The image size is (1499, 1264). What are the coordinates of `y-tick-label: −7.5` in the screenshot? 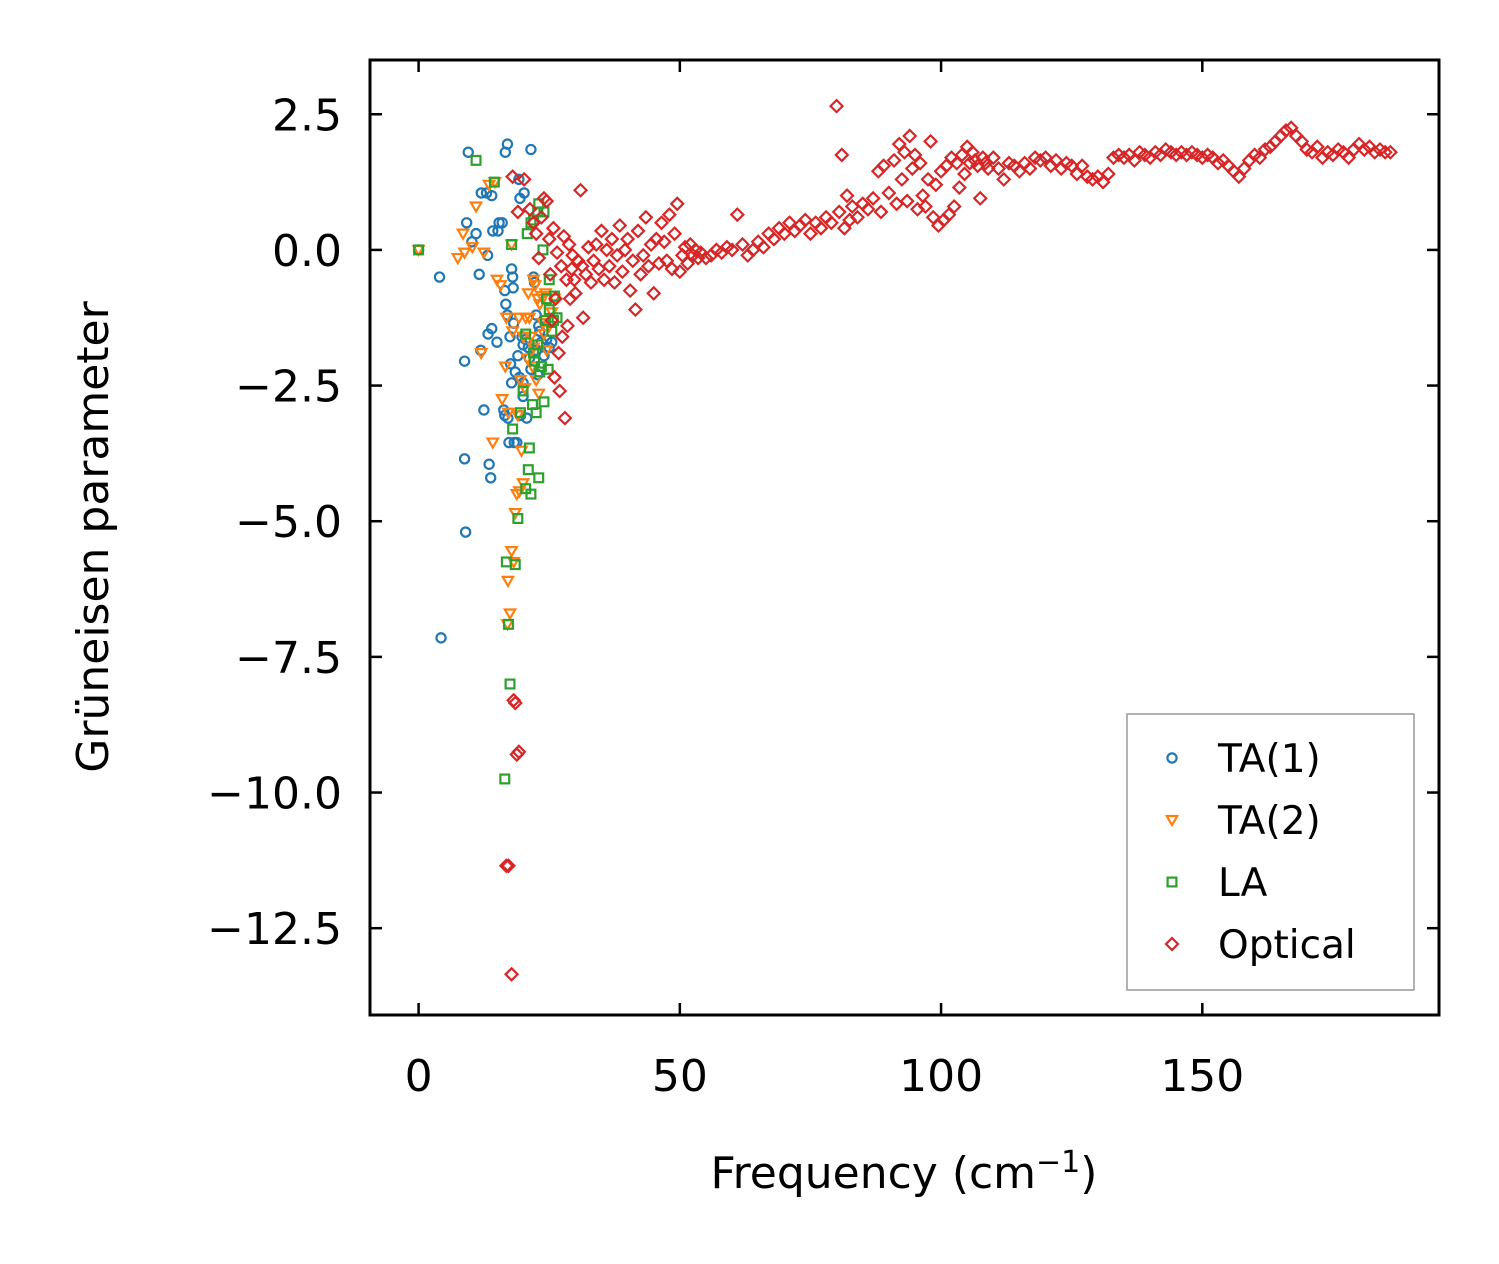 It's located at (288, 658).